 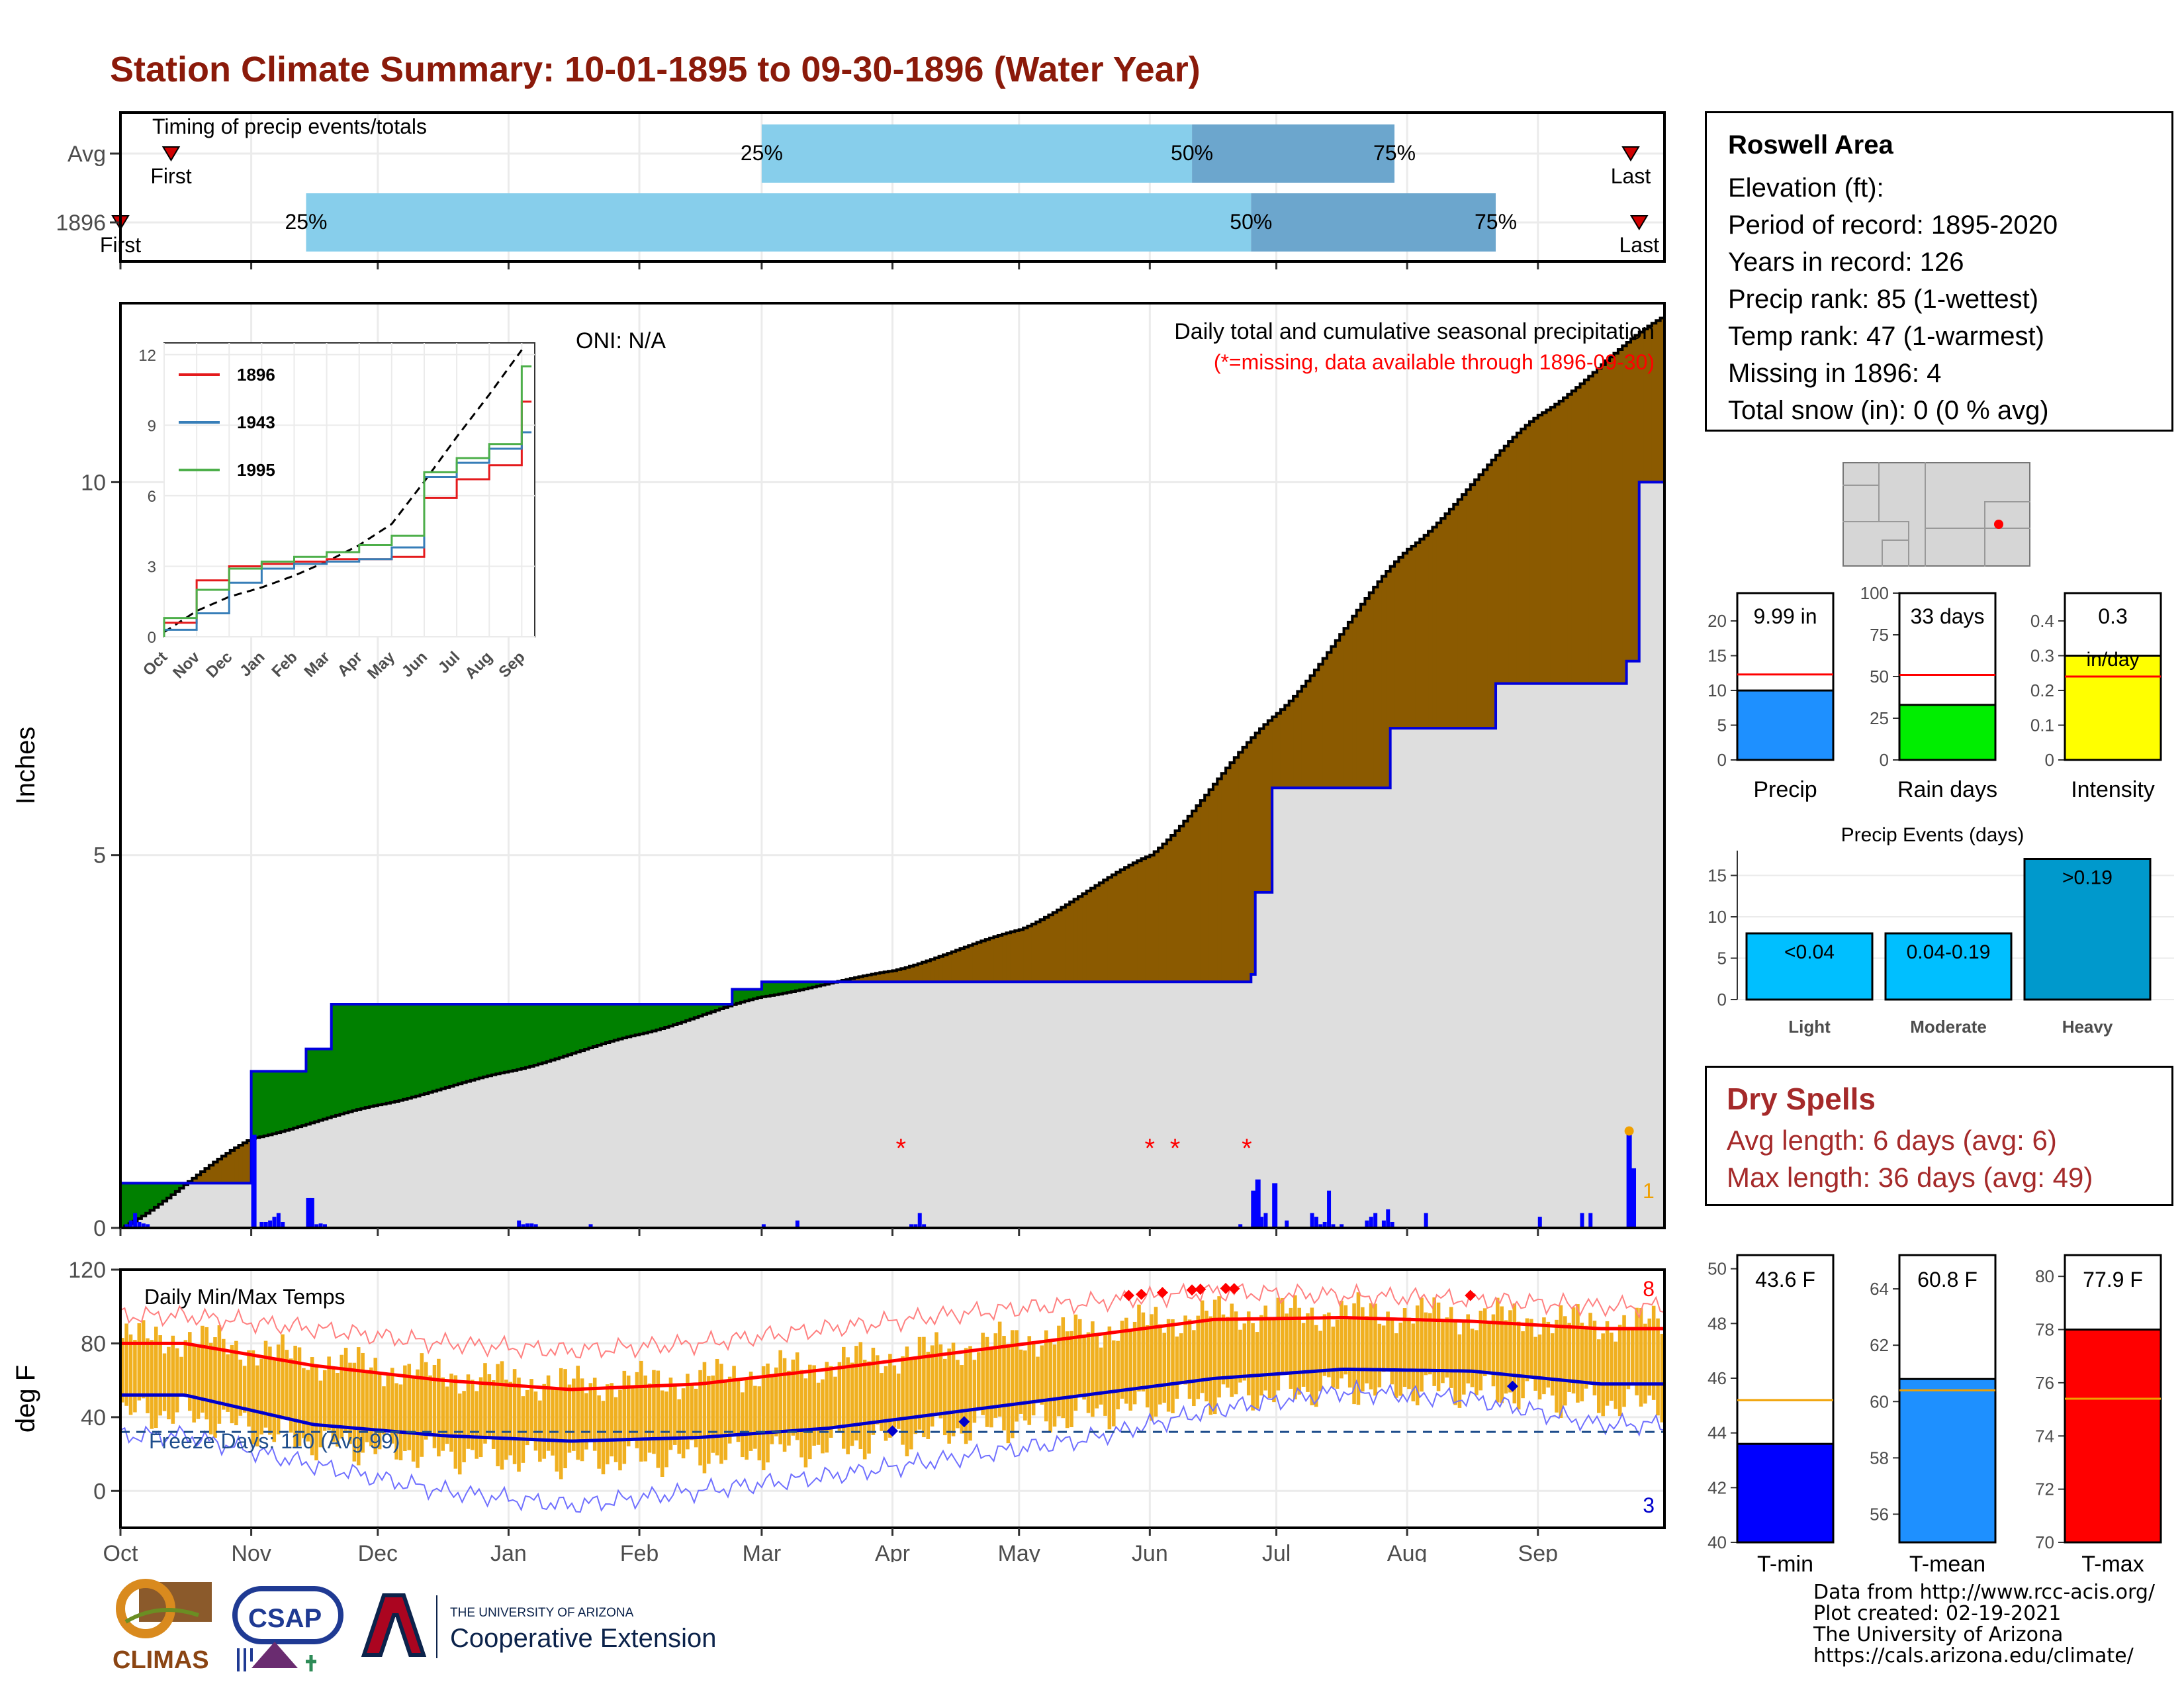 I want to click on inset-series-line, so click(x=348, y=534).